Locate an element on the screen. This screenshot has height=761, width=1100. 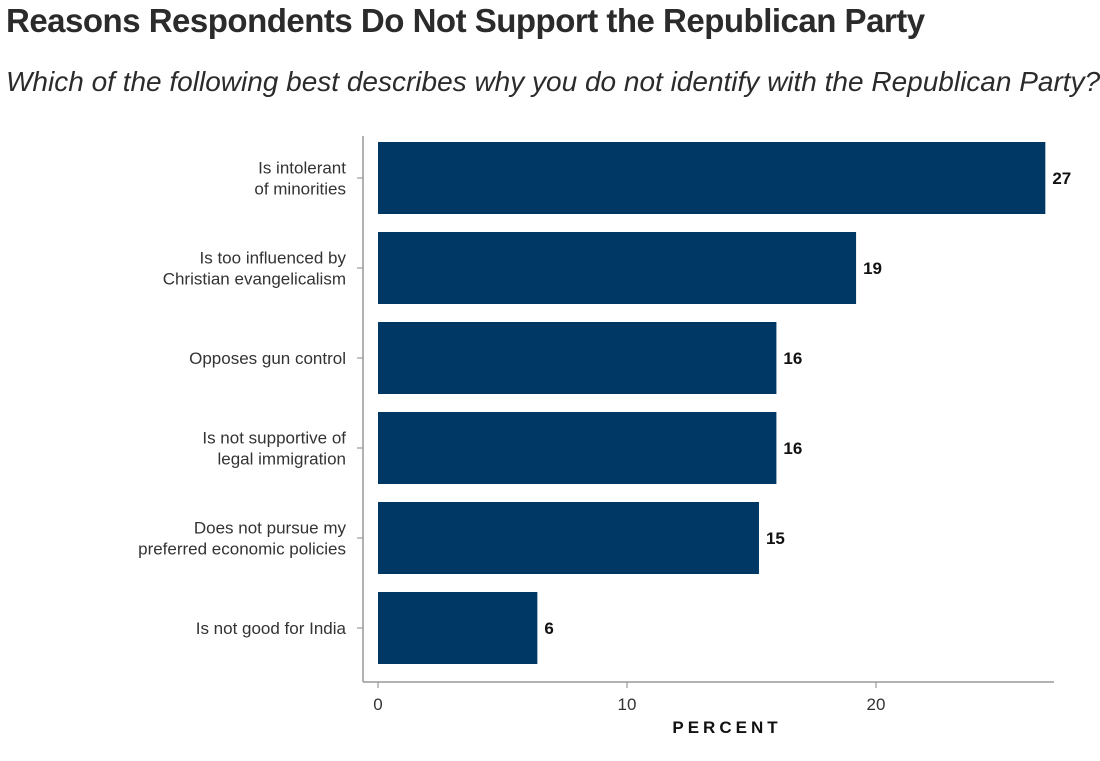
bar-value-label: 27 is located at coordinates (1061, 178).